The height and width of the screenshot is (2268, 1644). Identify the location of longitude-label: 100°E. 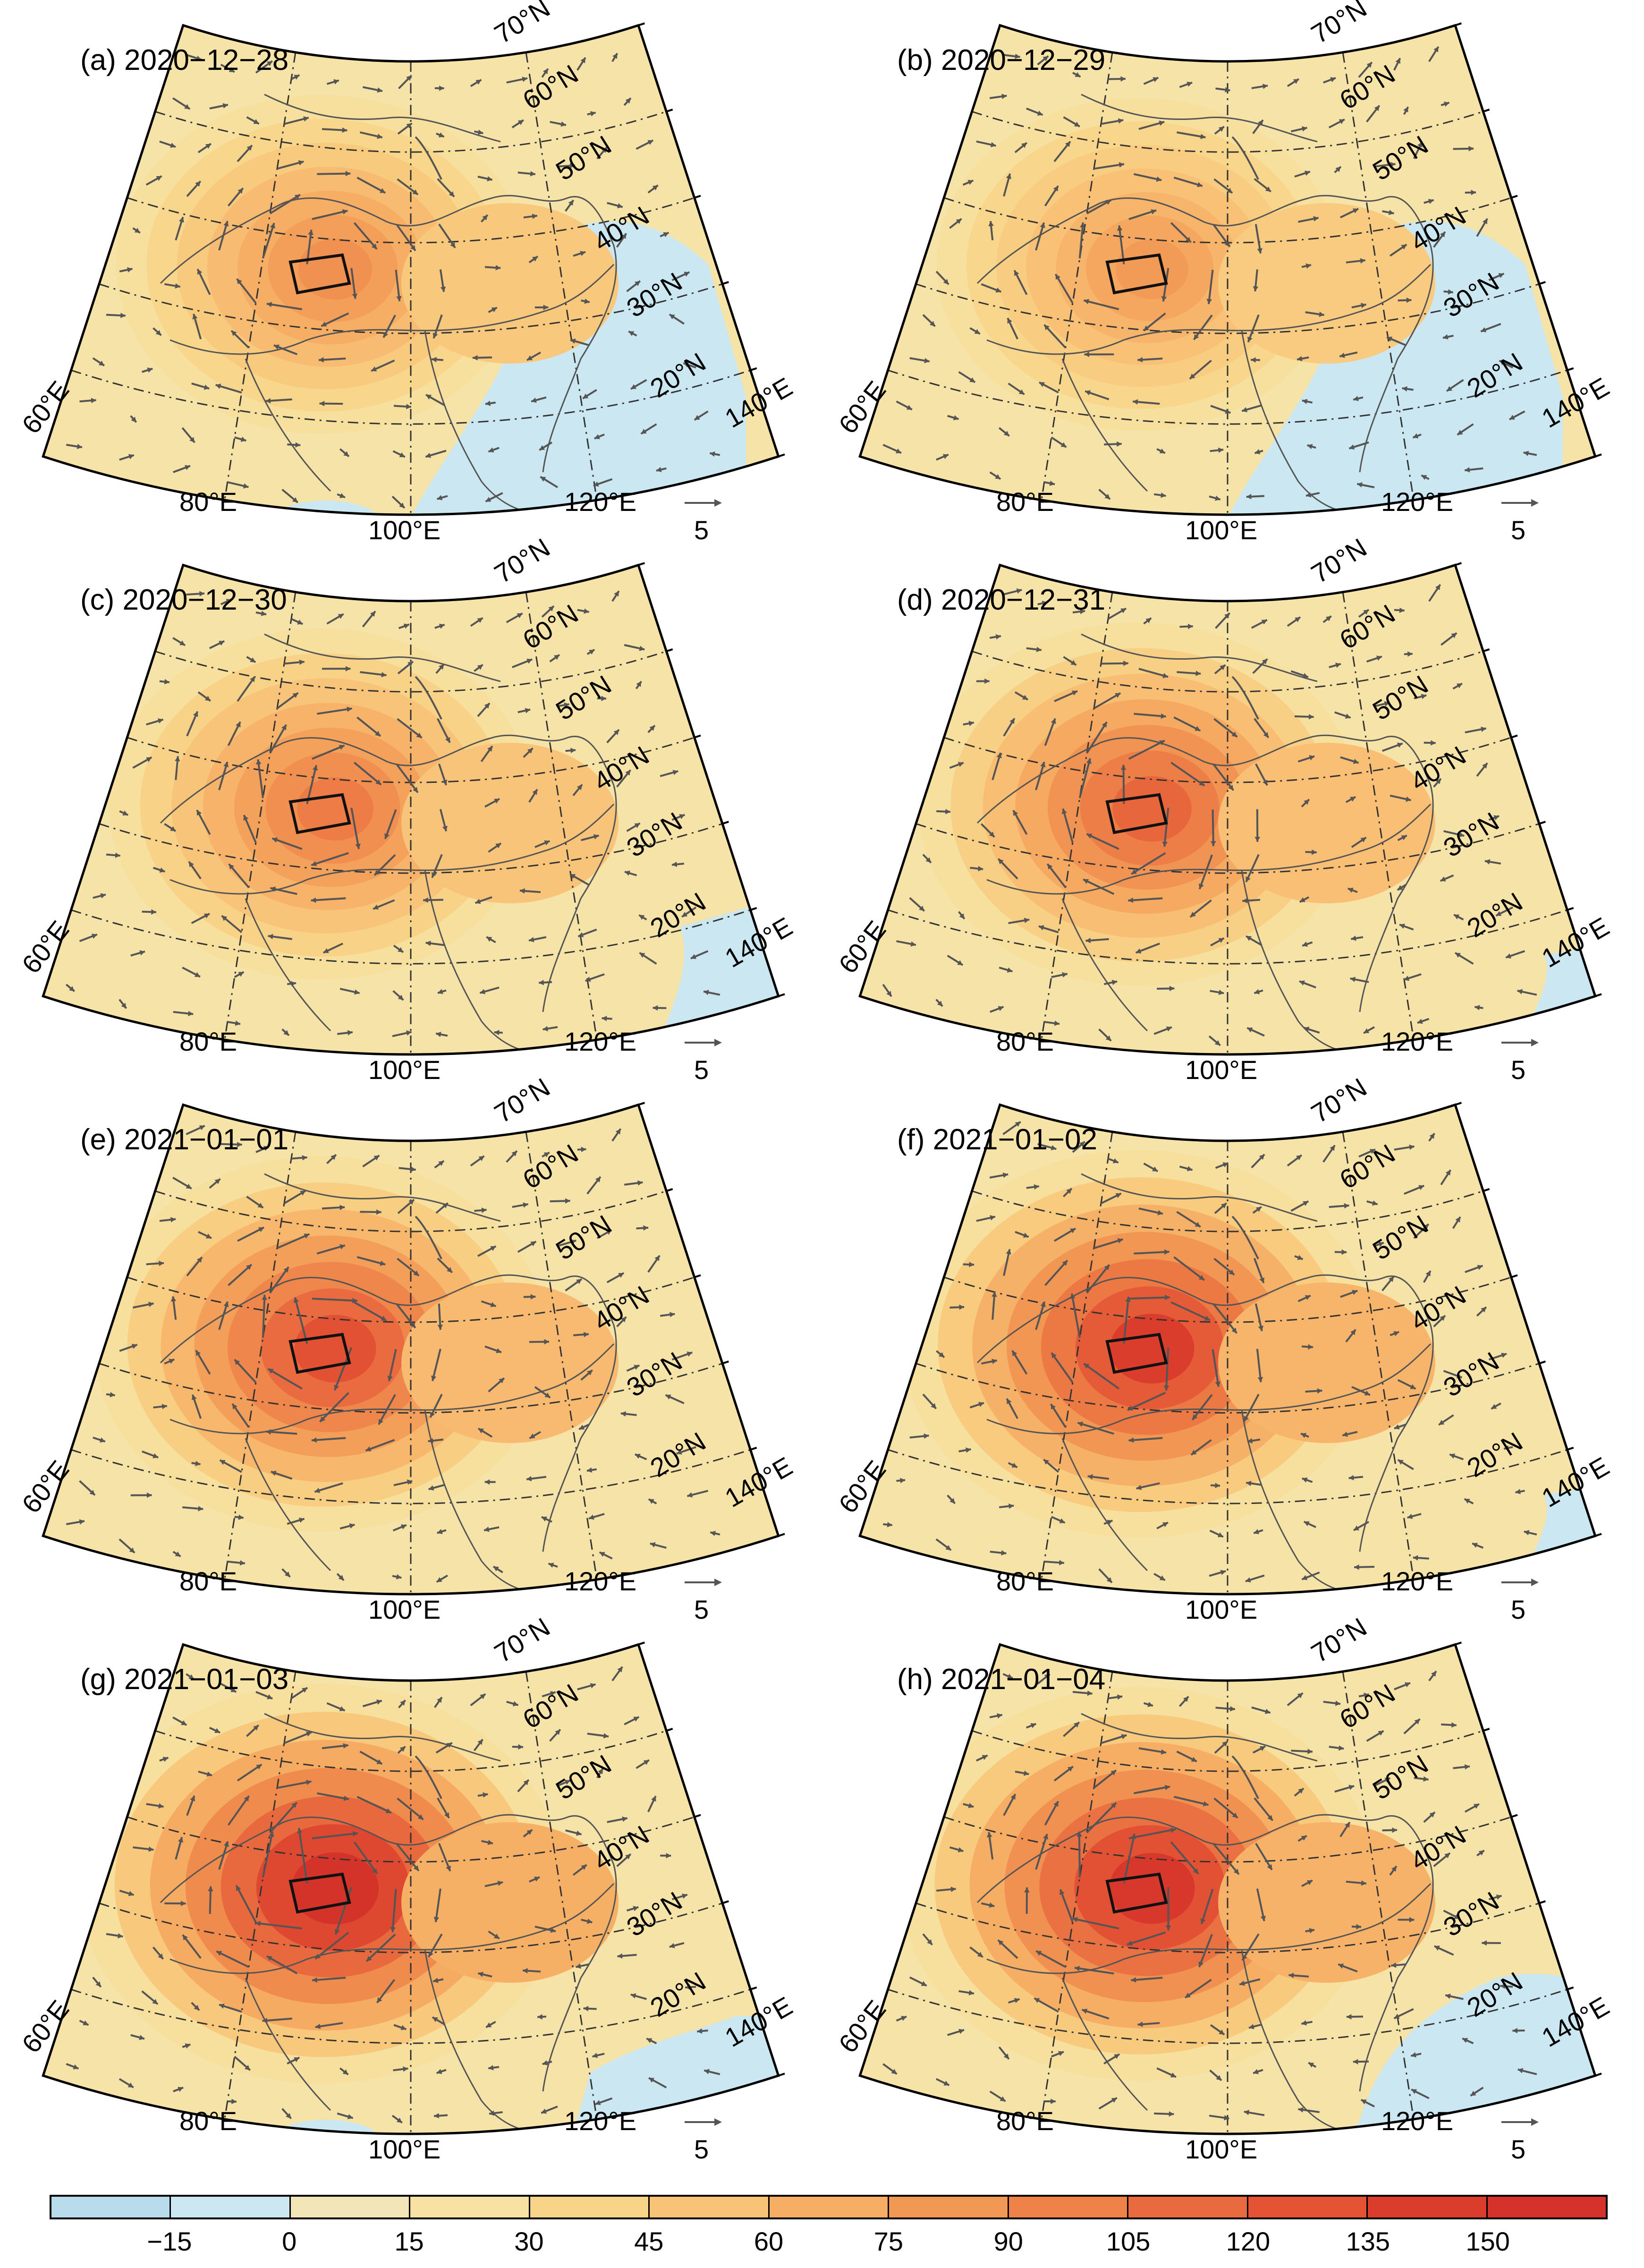
(404, 1609).